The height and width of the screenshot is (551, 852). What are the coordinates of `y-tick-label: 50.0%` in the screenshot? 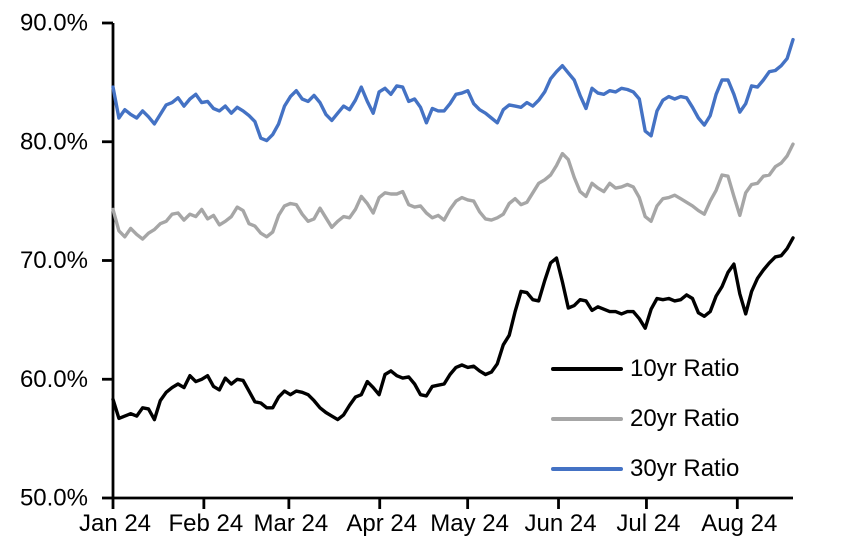 It's located at (54, 498).